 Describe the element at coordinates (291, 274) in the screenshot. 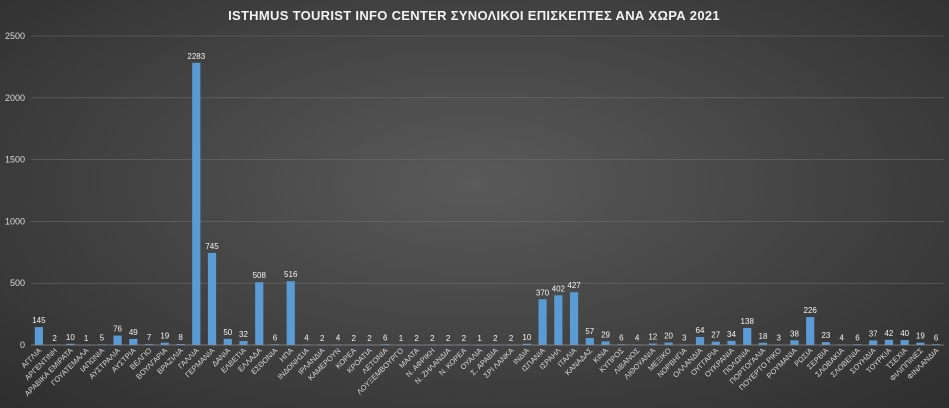

I see `data-label: 516` at that location.